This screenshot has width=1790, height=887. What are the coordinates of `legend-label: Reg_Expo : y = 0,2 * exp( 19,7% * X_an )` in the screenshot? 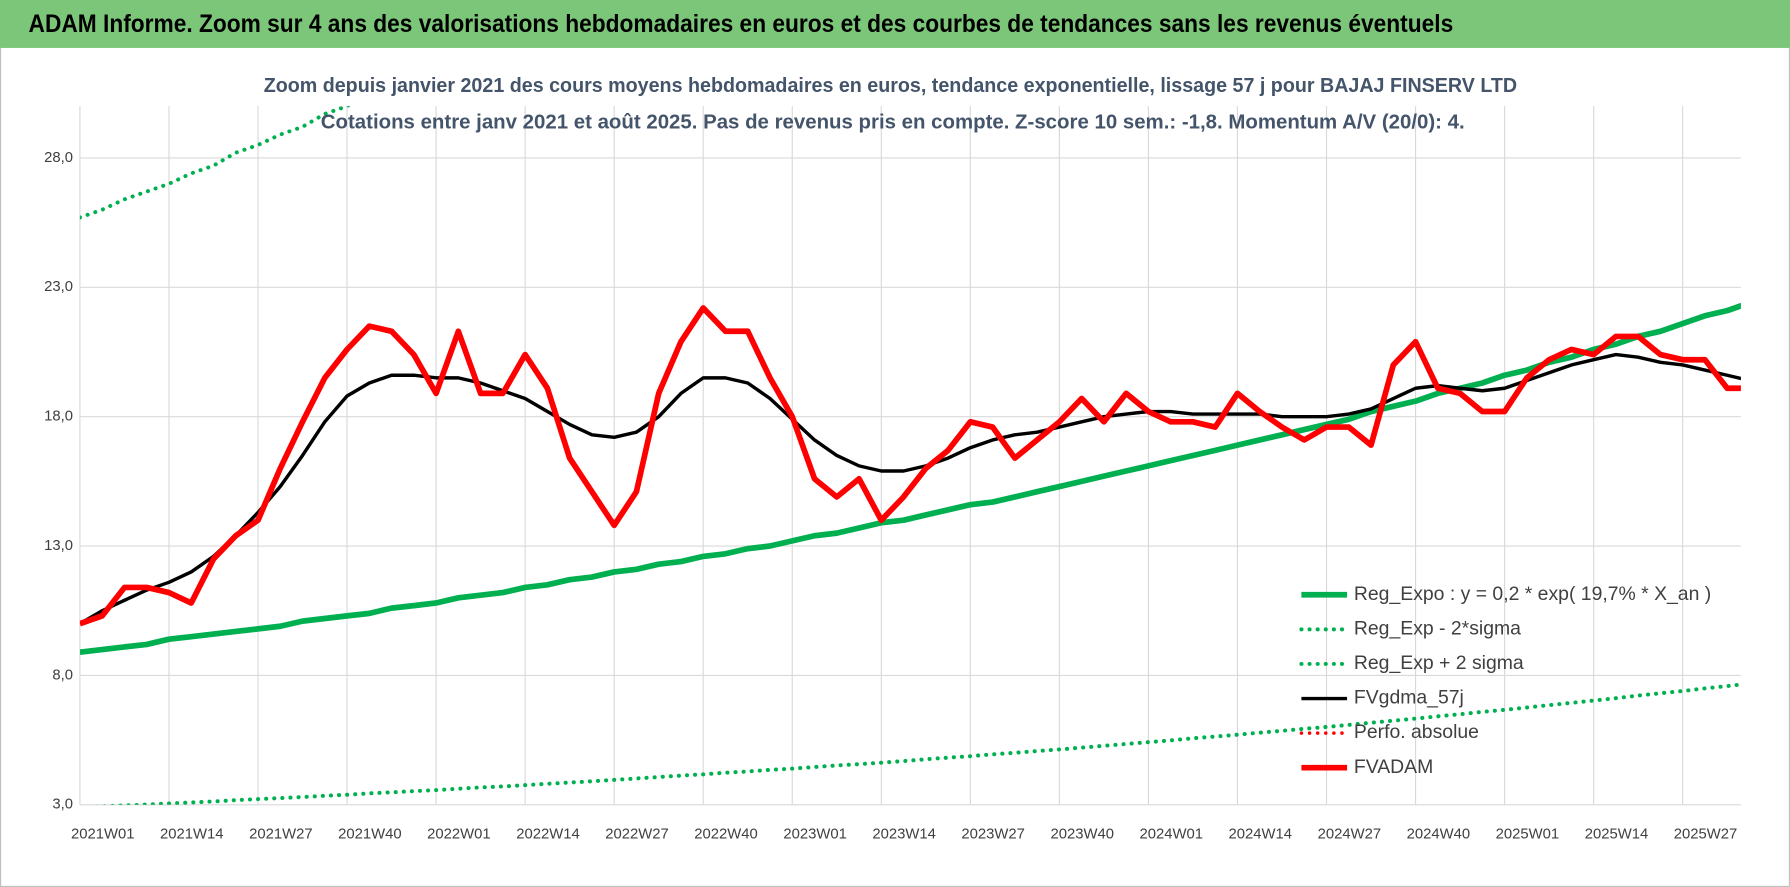 It's located at (1532, 594).